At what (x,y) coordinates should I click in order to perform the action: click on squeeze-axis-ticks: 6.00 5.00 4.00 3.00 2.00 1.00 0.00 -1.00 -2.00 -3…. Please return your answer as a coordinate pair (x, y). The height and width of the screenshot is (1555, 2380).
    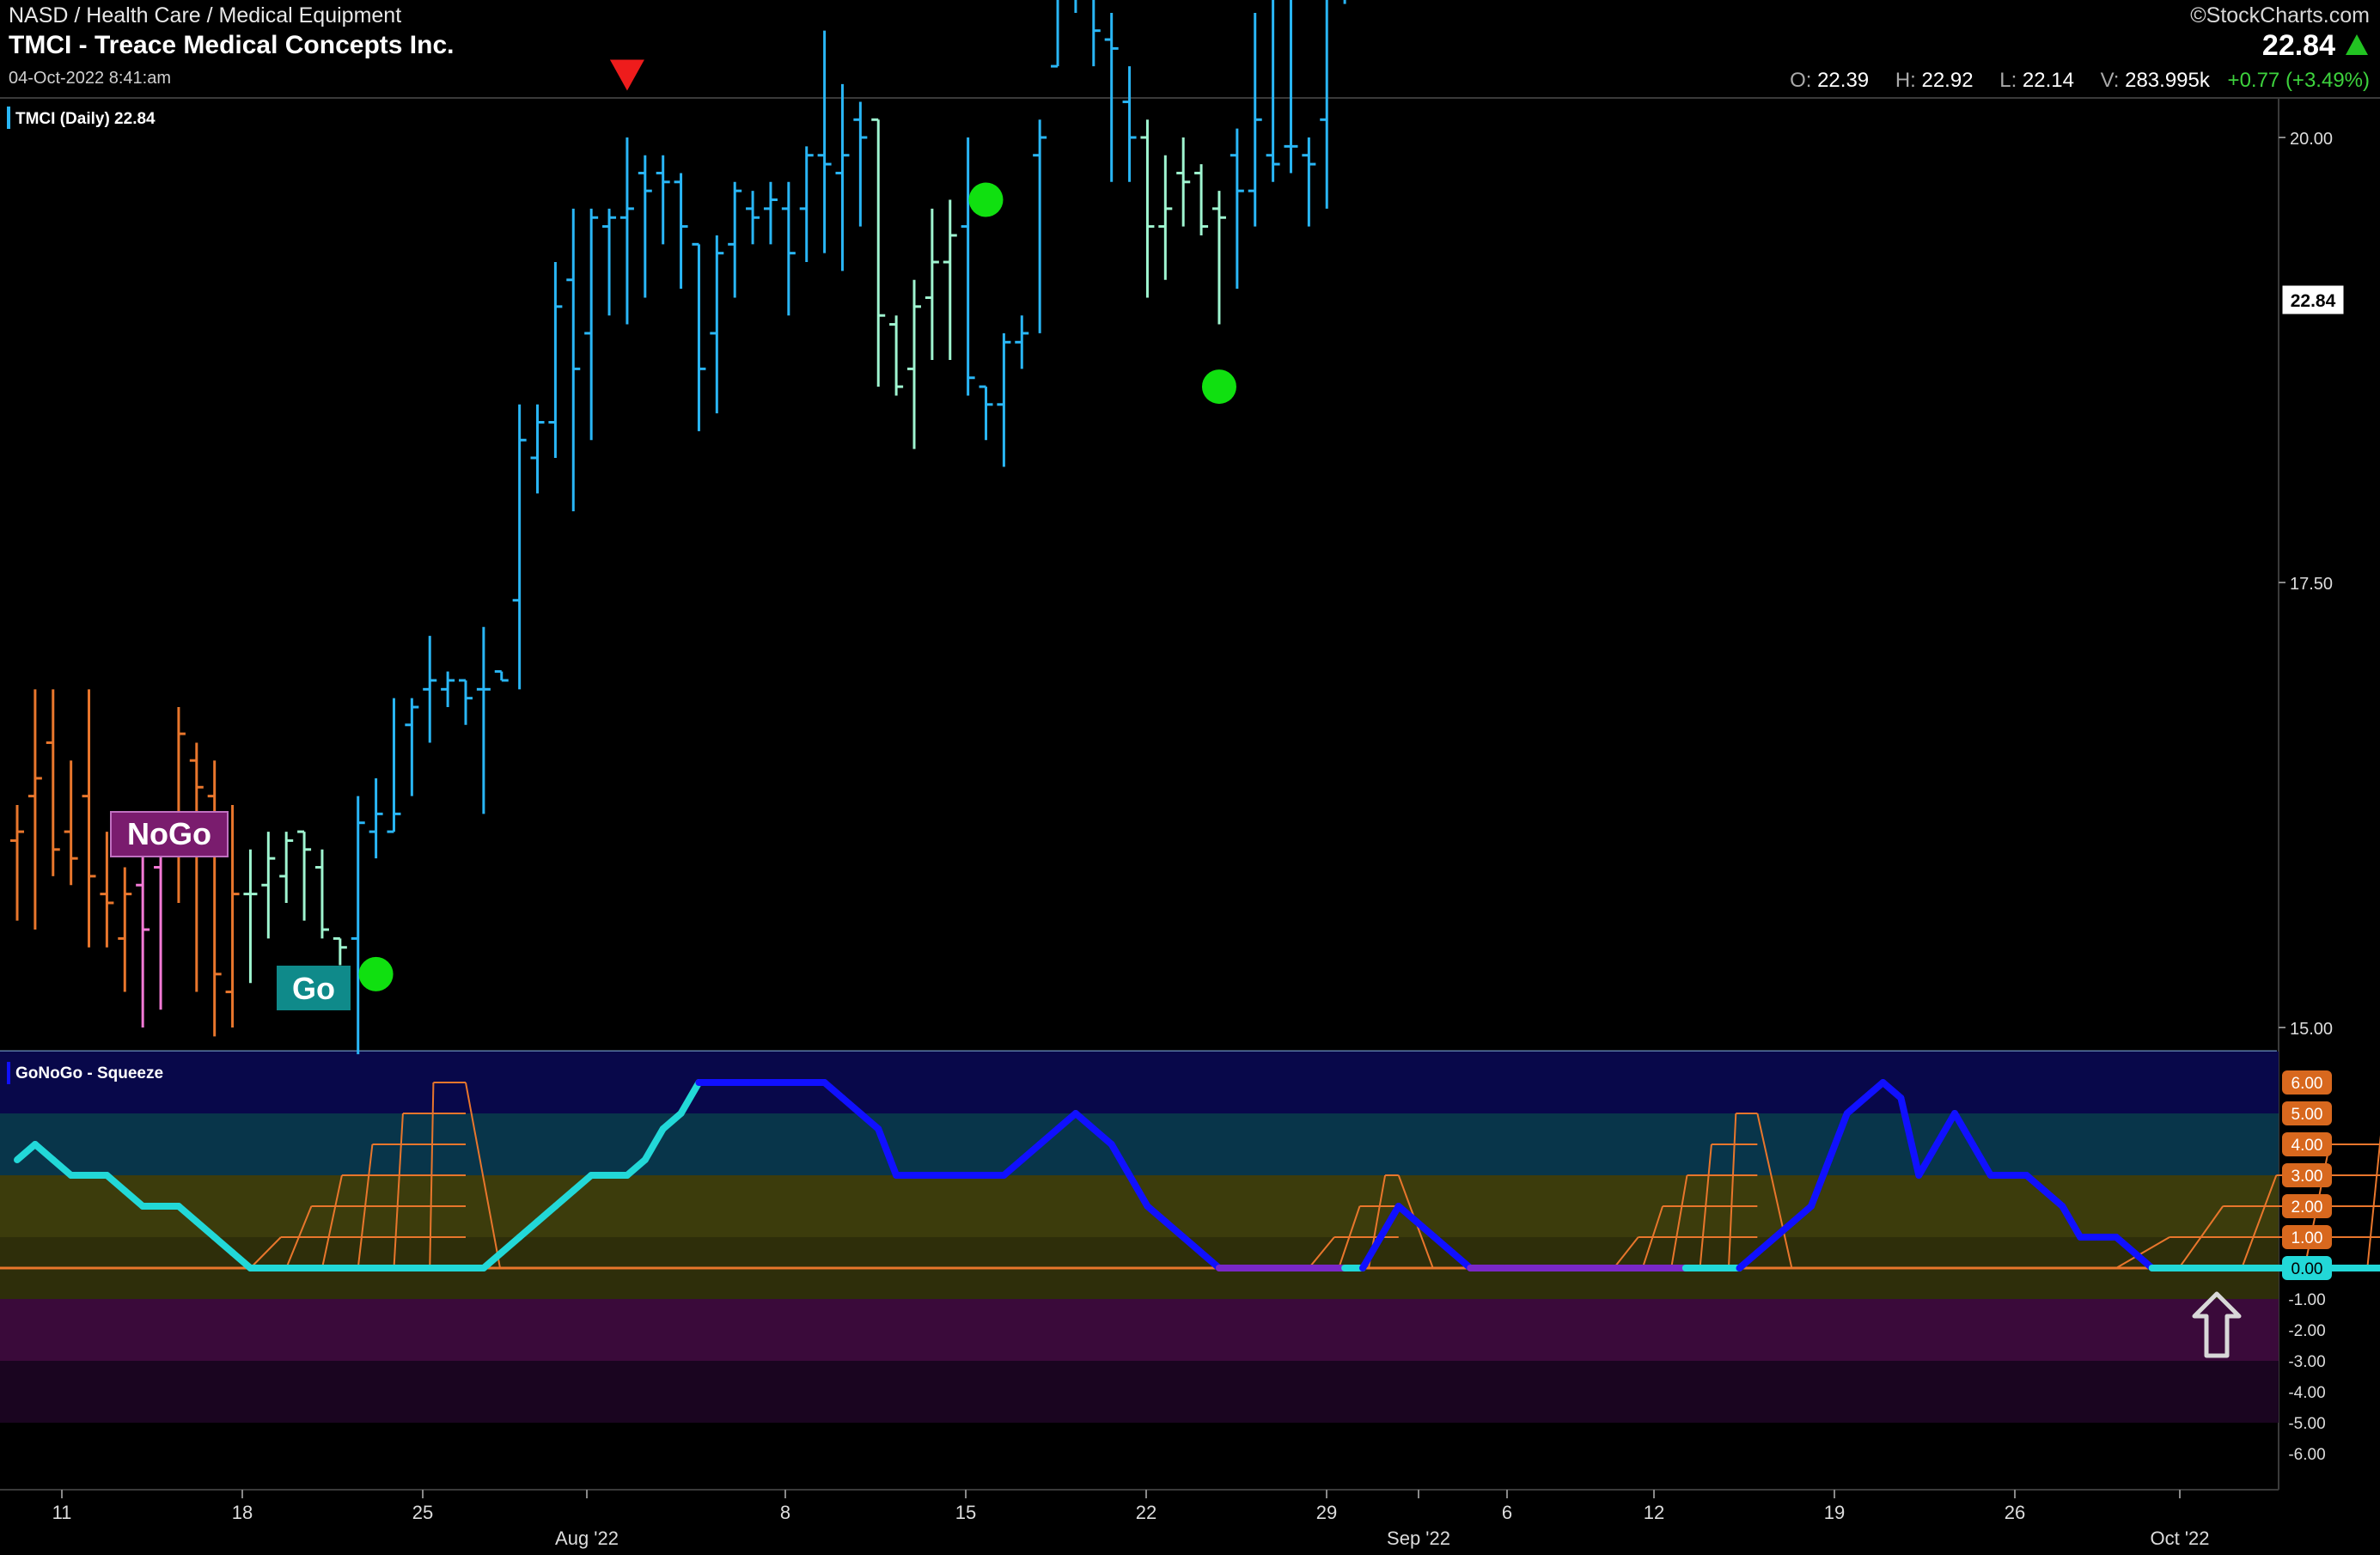
    Looking at the image, I should click on (2307, 1267).